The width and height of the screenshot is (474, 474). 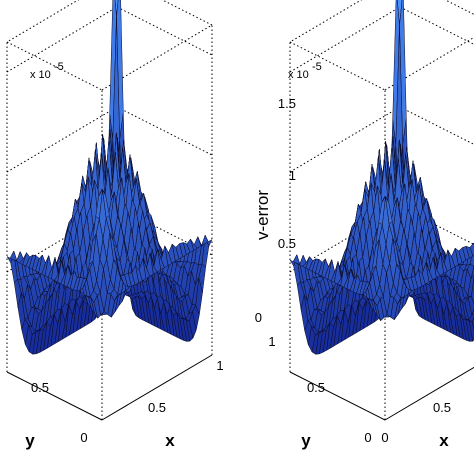 I want to click on z-tick-label: 1.5, so click(x=287, y=103).